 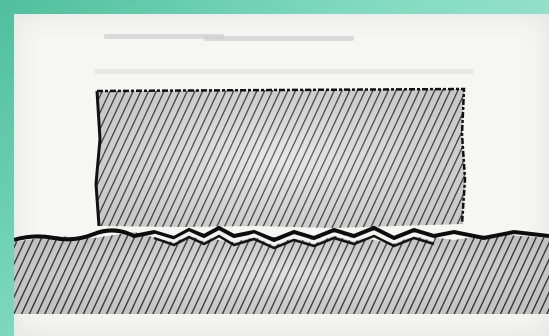 I want to click on contact-interface, so click(x=281, y=237).